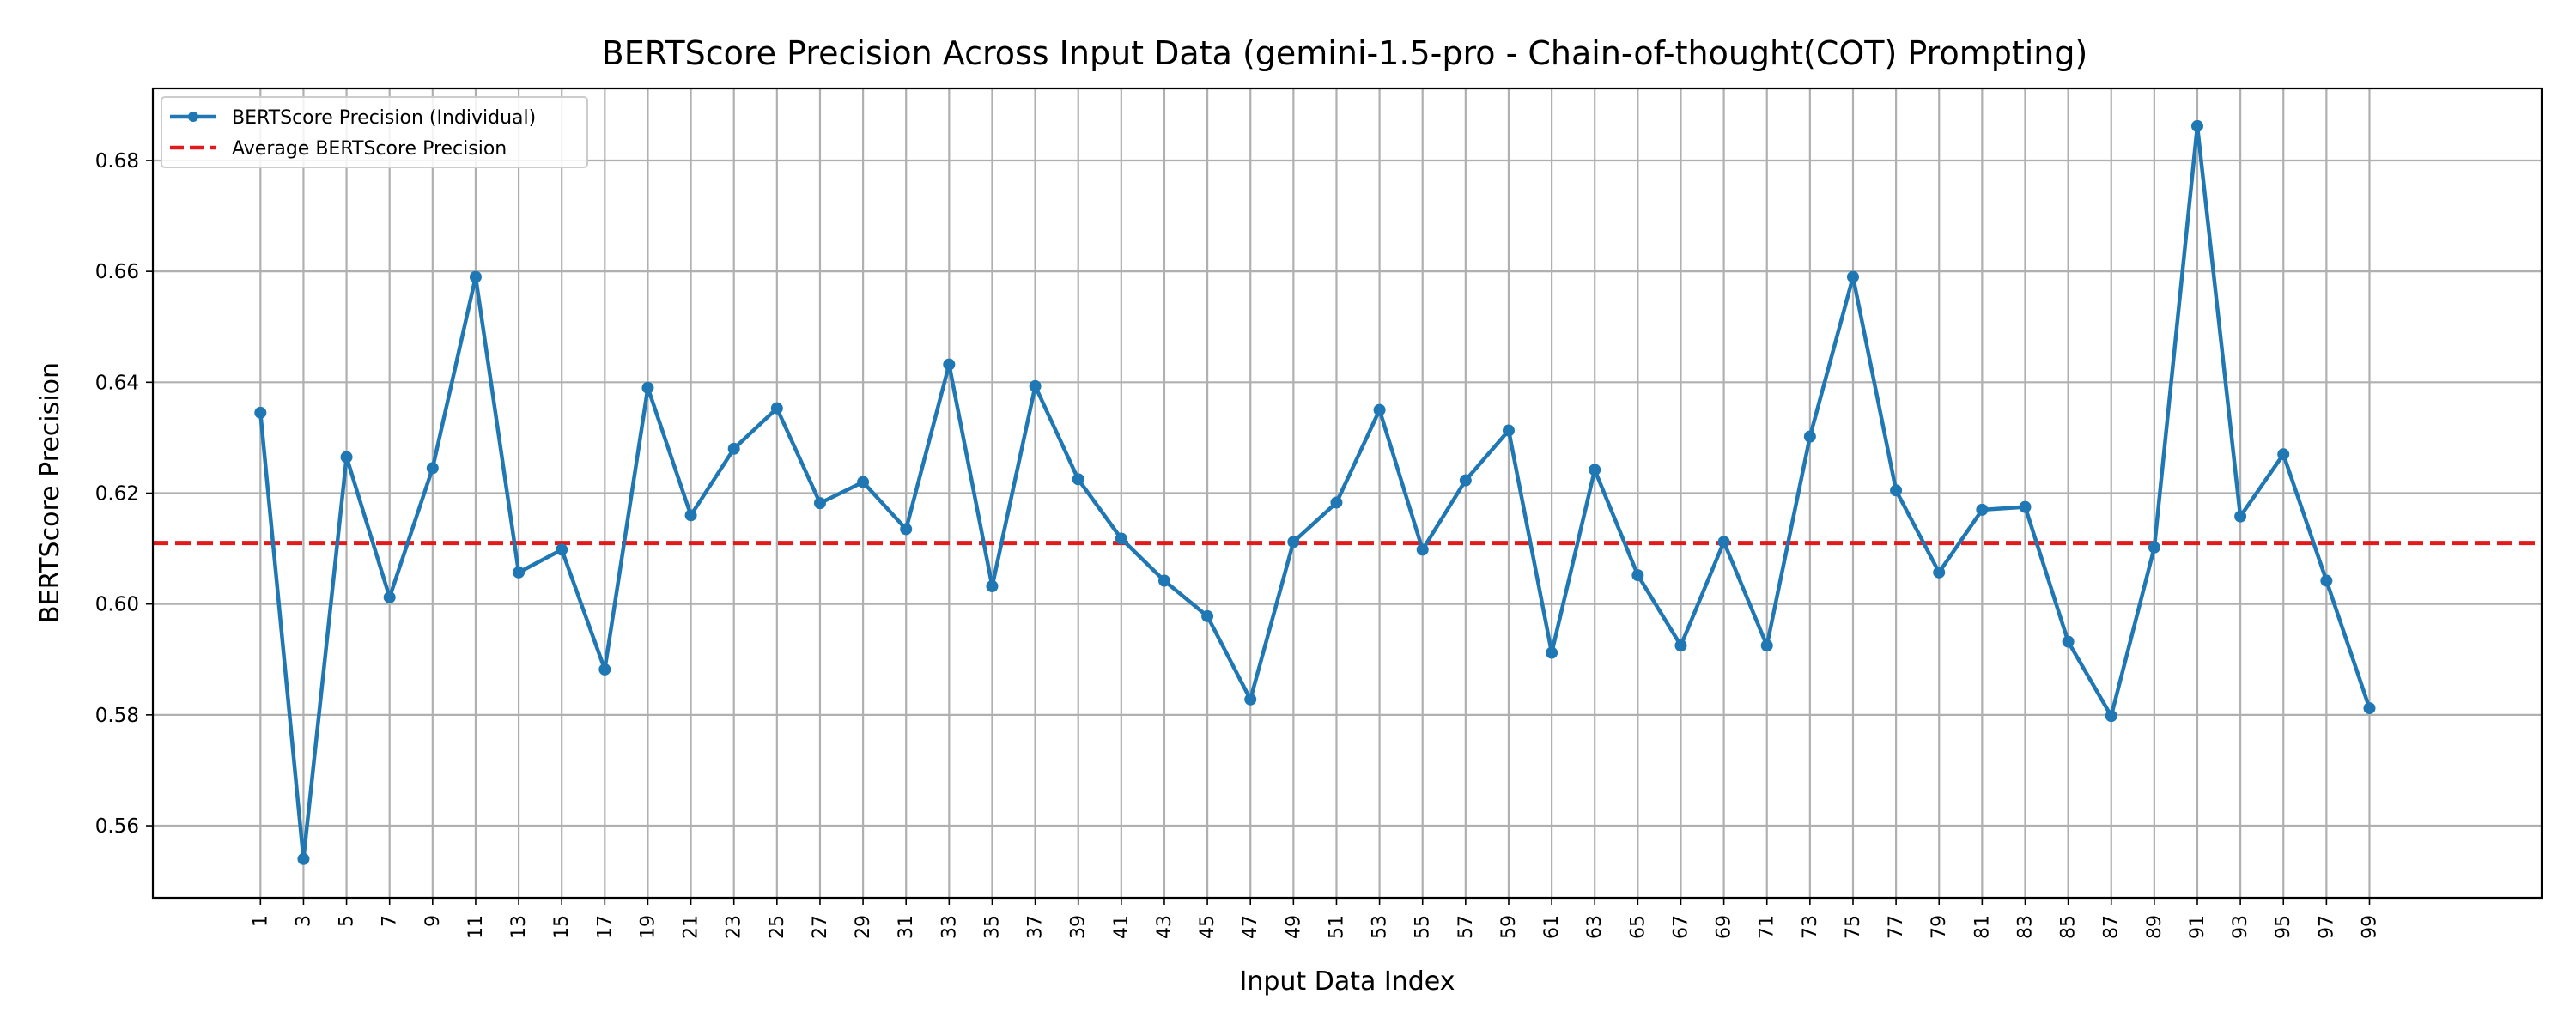 Image resolution: width=2576 pixels, height=1030 pixels. Describe the element at coordinates (2240, 927) in the screenshot. I see `x-tick-label: 93` at that location.